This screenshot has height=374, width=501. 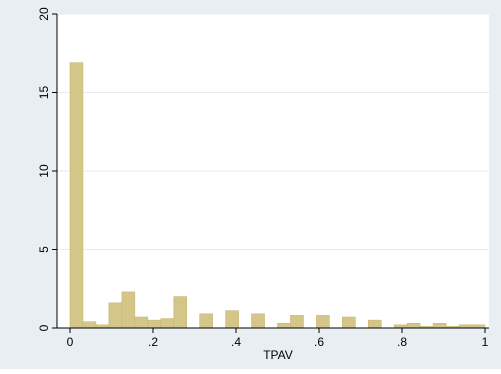 What do you see at coordinates (44, 249) in the screenshot?
I see `y-tick-label-1: 5` at bounding box center [44, 249].